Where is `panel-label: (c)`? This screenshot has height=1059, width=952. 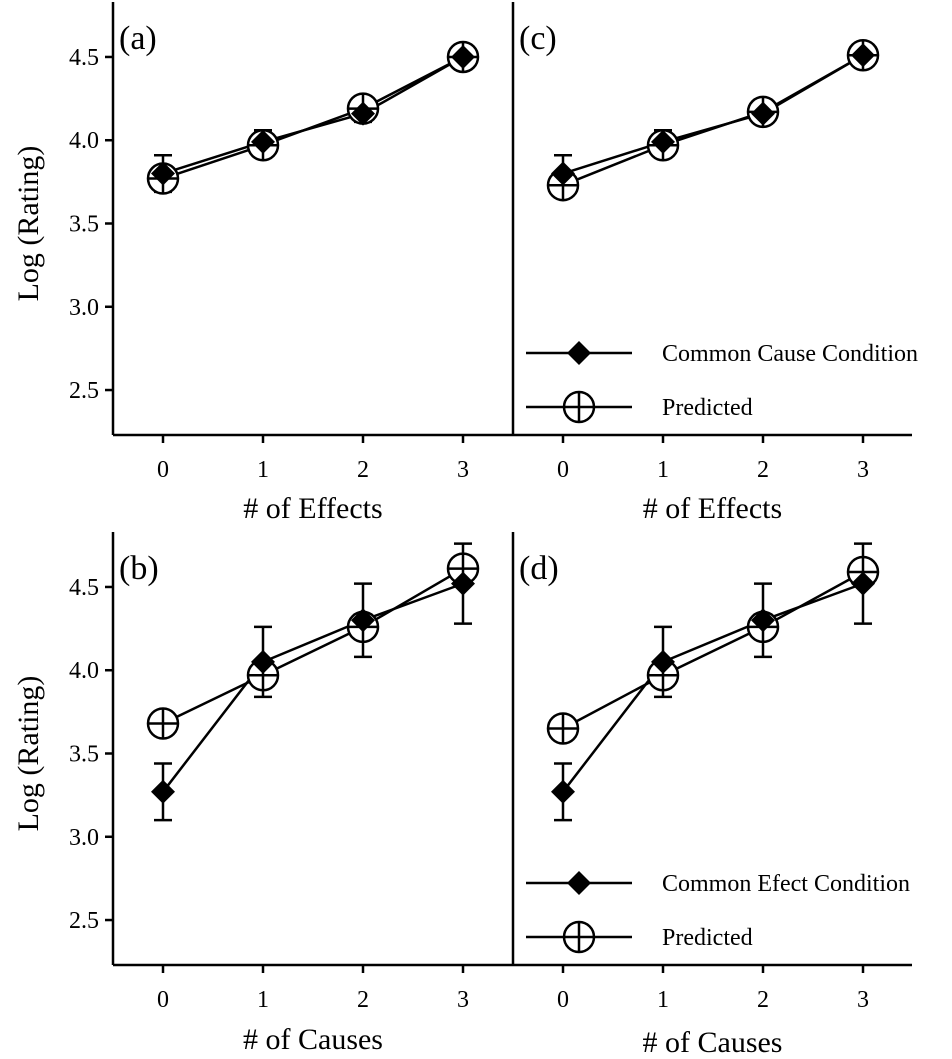
panel-label: (c) is located at coordinates (538, 38).